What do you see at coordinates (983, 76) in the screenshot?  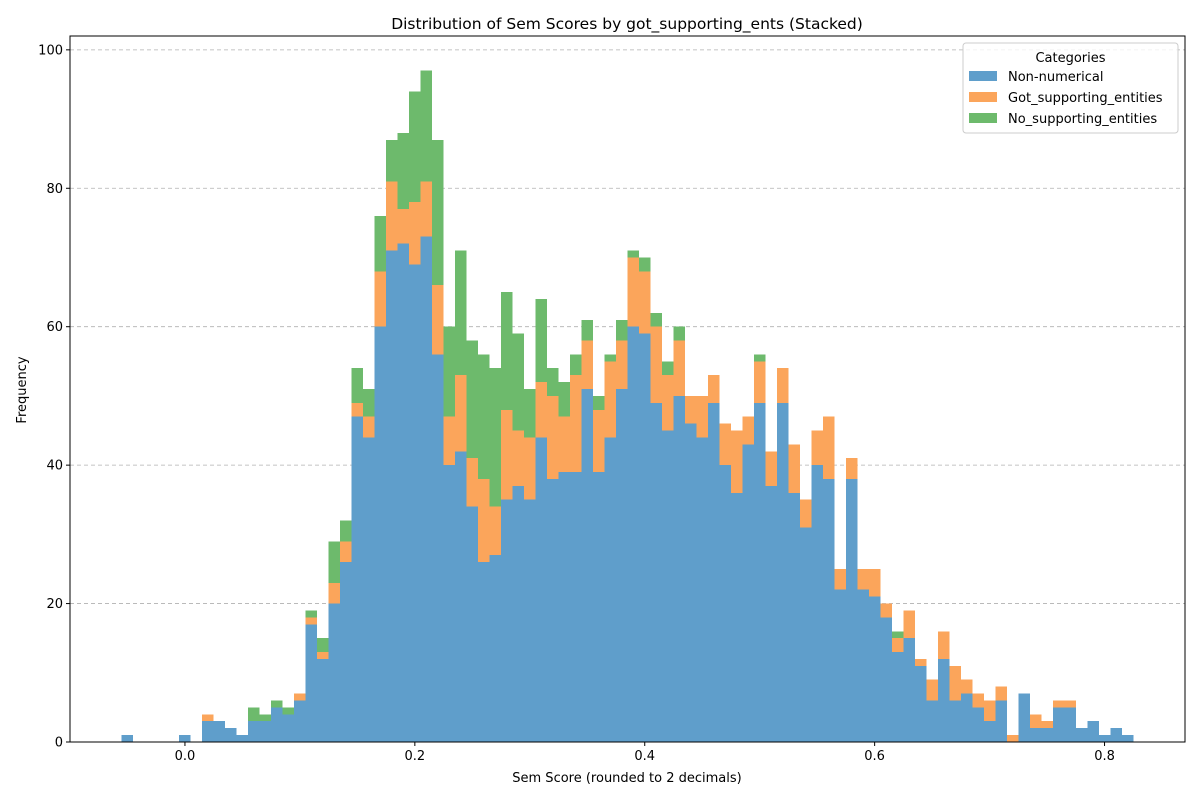 I see `legend-swatch-non-numerical` at bounding box center [983, 76].